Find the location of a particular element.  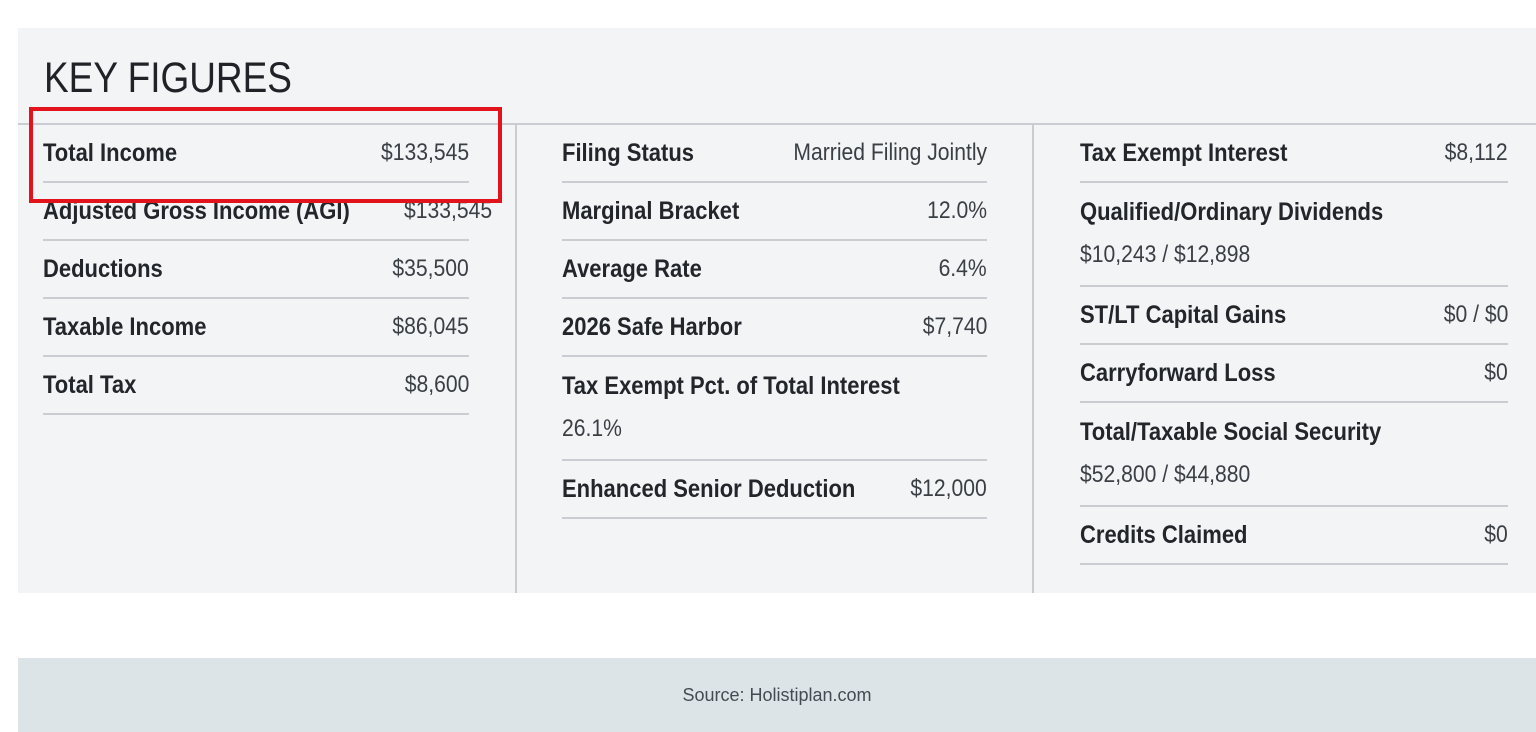

figure-label: Deductions is located at coordinates (103, 268).